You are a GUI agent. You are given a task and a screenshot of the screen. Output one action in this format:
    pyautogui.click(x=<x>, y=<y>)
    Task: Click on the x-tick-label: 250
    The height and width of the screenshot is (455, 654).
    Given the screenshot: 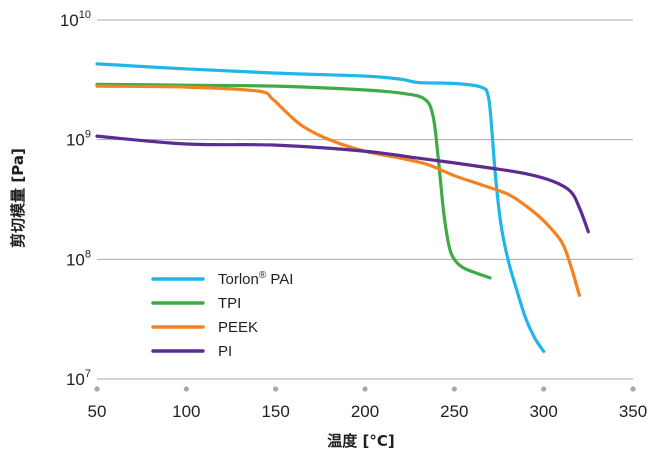 What is the action you would take?
    pyautogui.click(x=454, y=411)
    